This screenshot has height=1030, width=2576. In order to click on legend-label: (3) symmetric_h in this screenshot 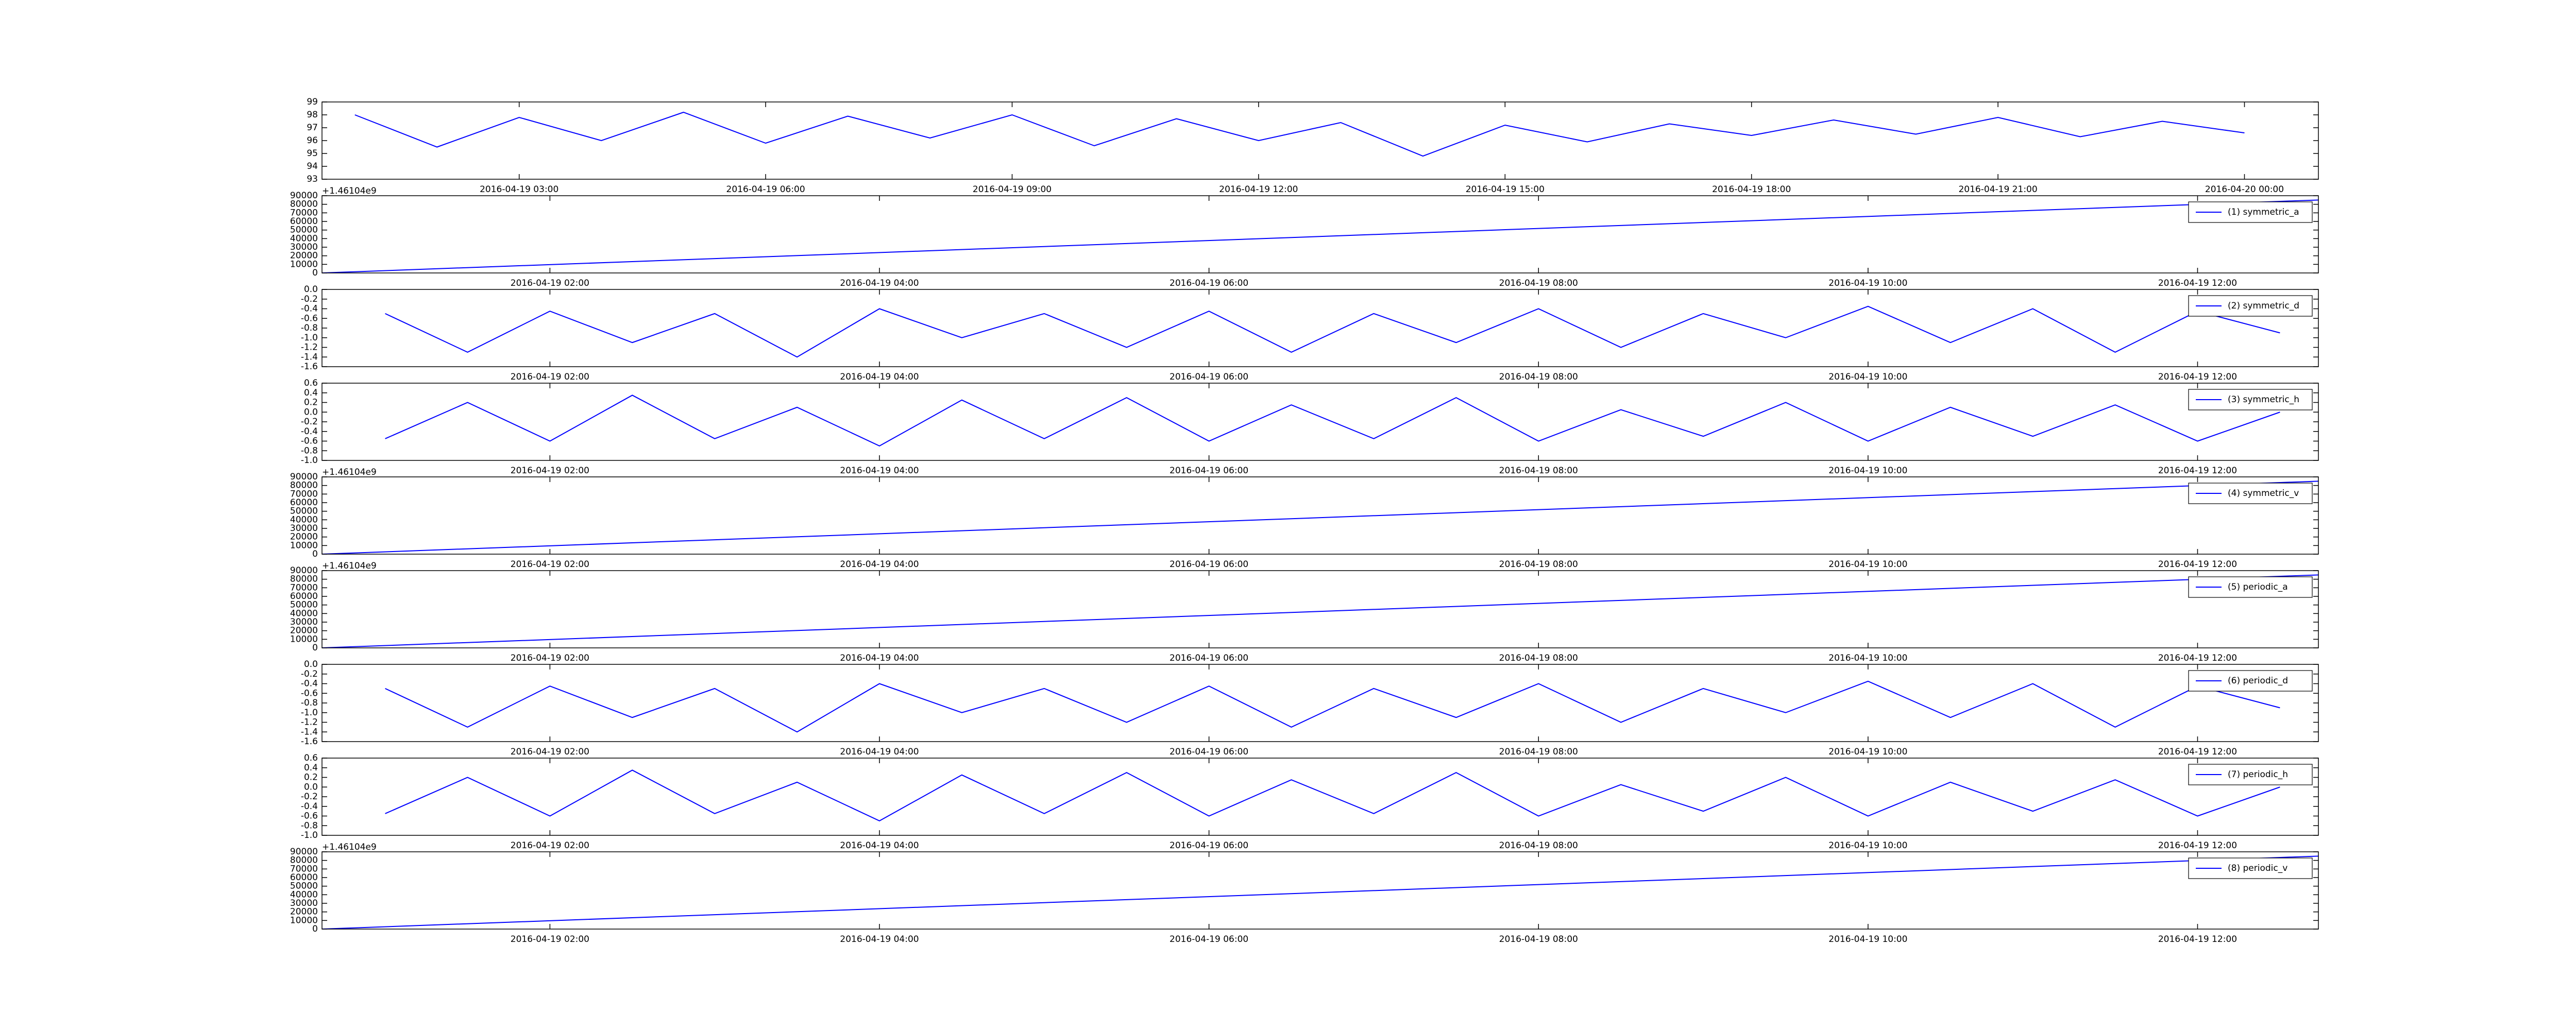, I will do `click(2263, 400)`.